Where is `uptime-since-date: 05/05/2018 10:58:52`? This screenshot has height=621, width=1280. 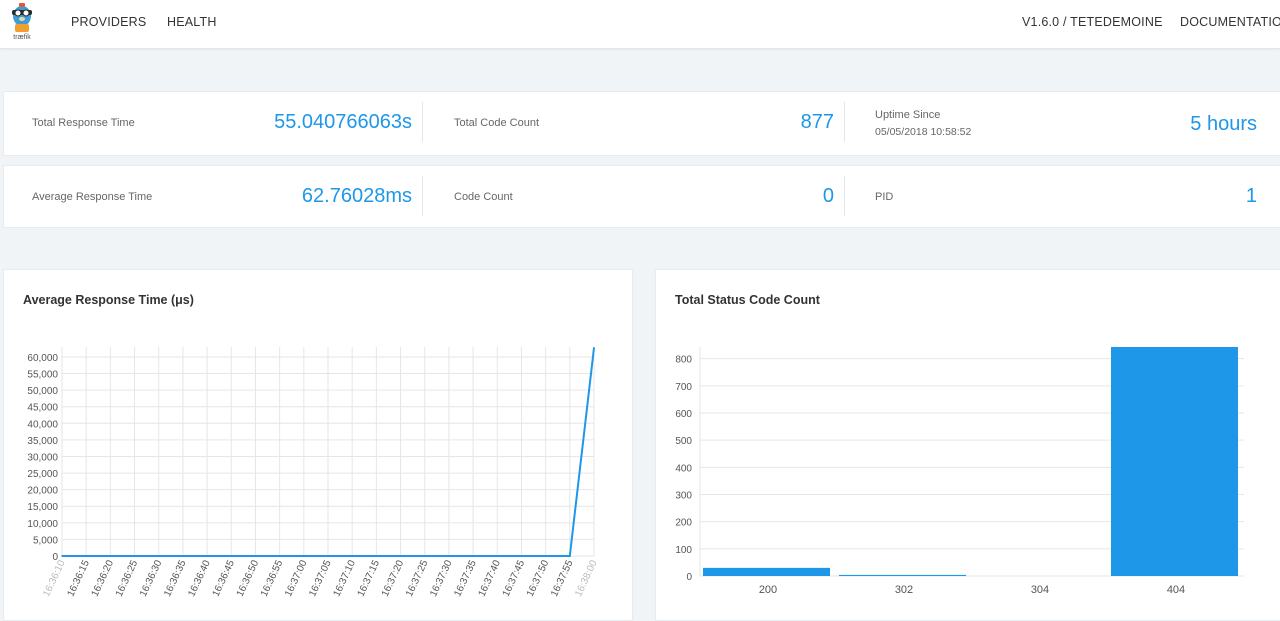 uptime-since-date: 05/05/2018 10:58:52 is located at coordinates (923, 132).